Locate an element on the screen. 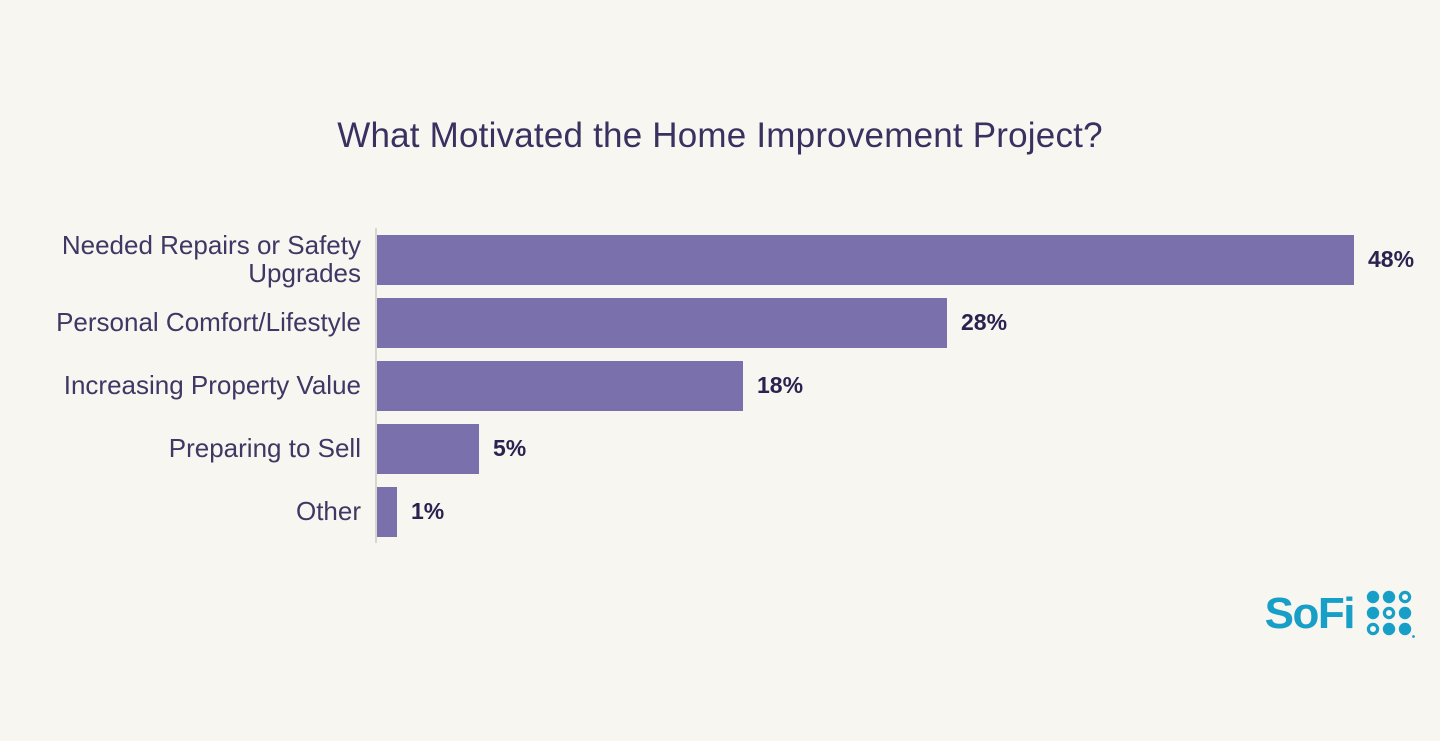 Image resolution: width=1440 pixels, height=741 pixels. value-label: 18% is located at coordinates (780, 385).